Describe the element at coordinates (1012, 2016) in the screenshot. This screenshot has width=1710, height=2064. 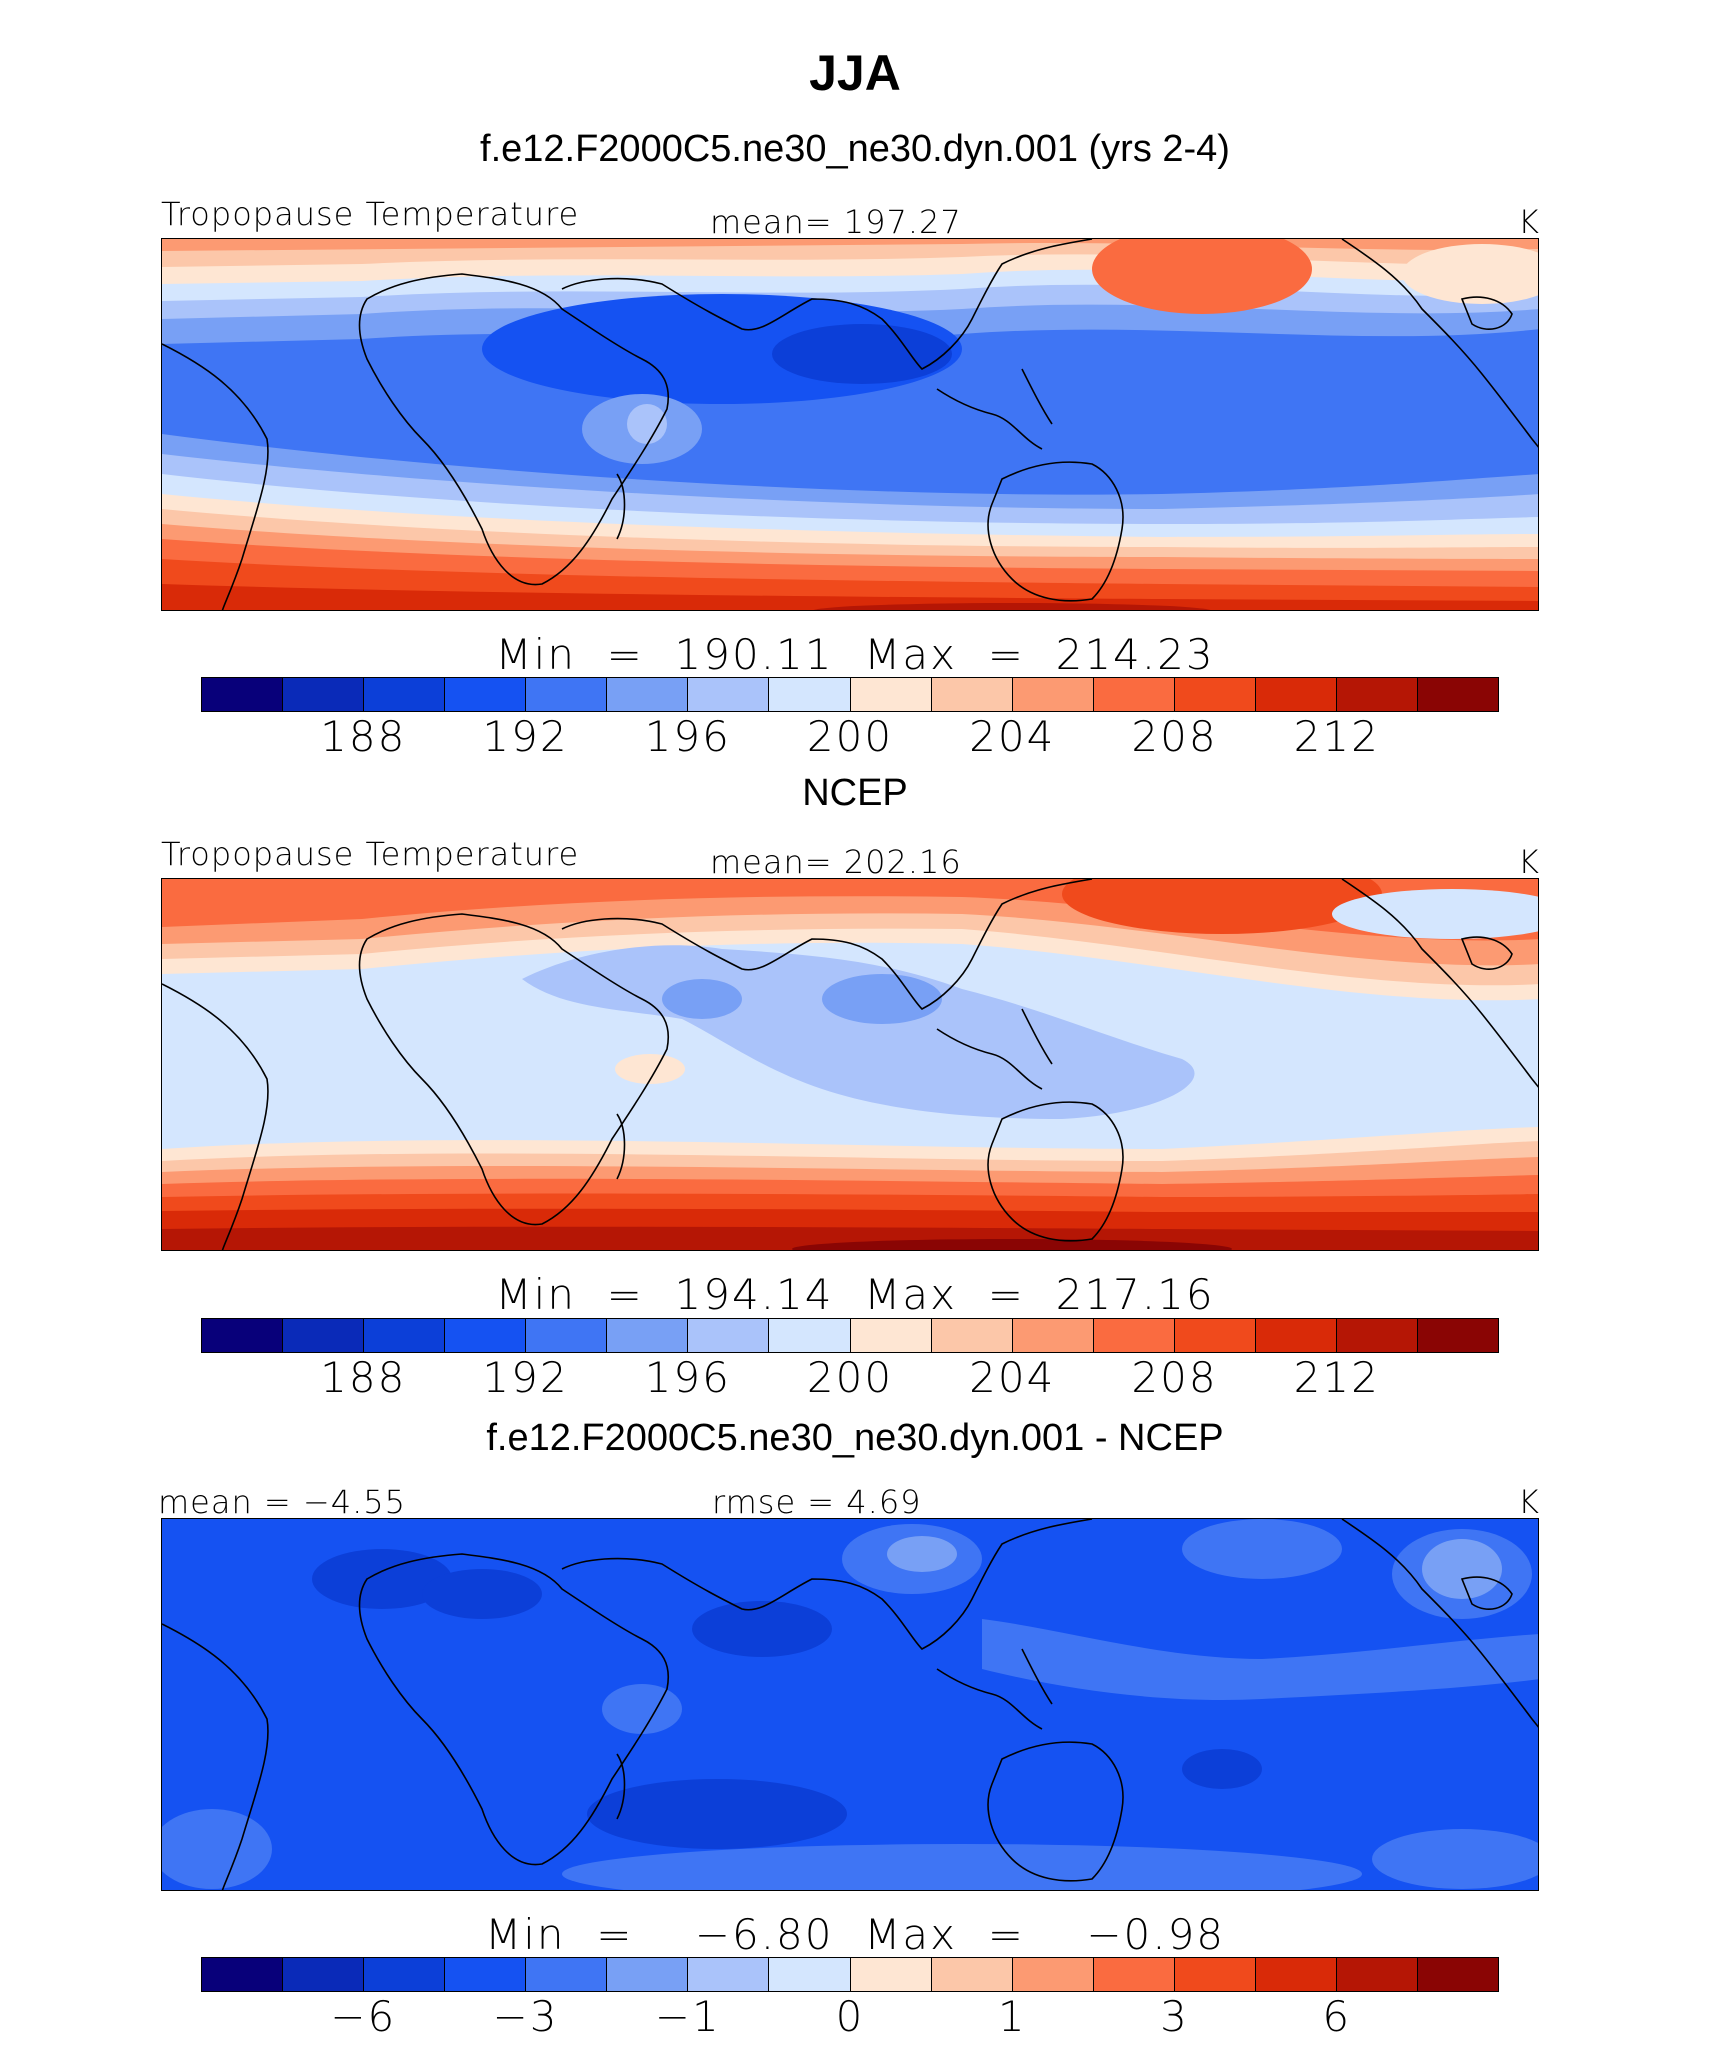
I see `colorbar-tick-label: 1` at that location.